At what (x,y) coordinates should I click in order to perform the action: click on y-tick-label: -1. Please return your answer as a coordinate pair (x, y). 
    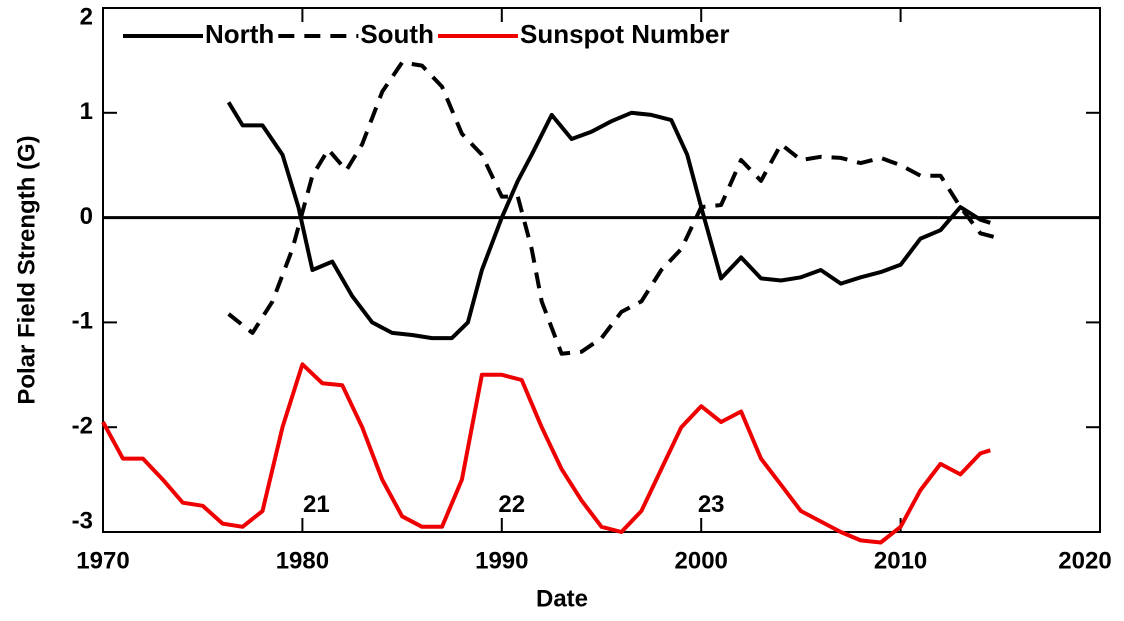
    Looking at the image, I should click on (82, 321).